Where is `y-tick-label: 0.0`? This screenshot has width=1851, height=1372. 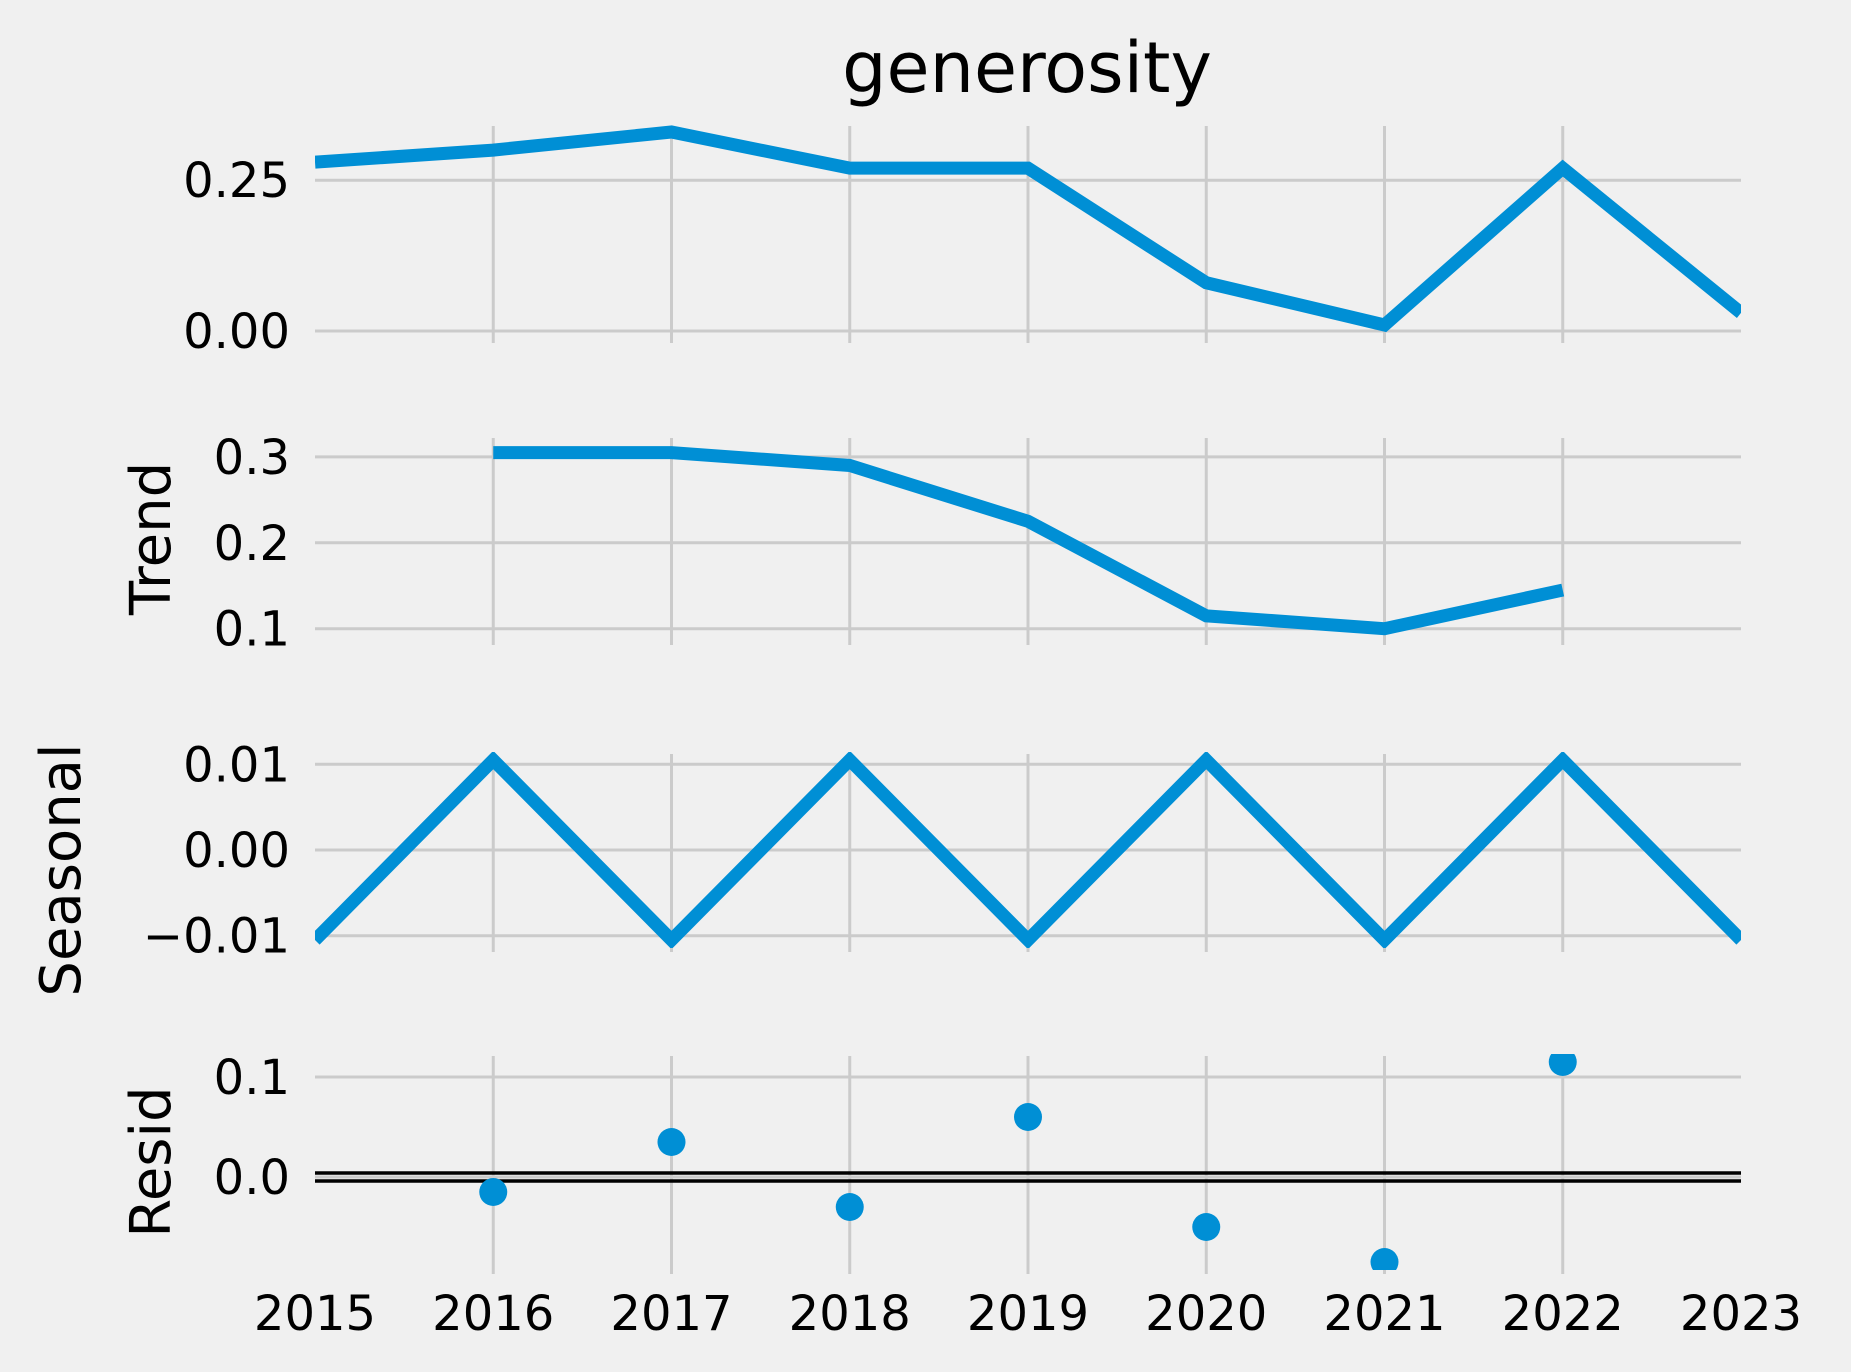 y-tick-label: 0.0 is located at coordinates (252, 1178).